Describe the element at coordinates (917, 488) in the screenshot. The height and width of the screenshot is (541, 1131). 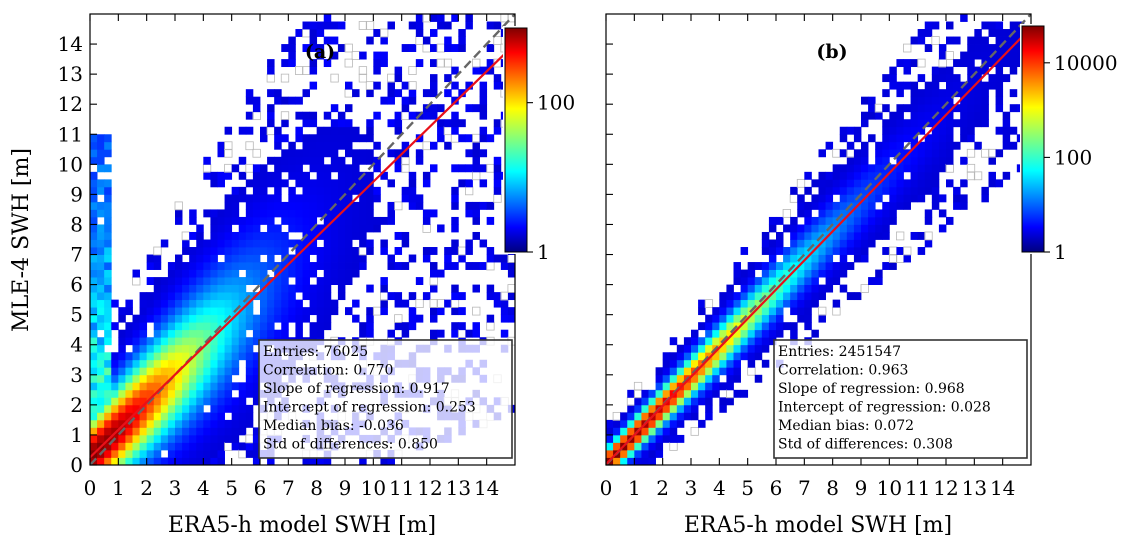
I see `x-tick-label: 11` at that location.